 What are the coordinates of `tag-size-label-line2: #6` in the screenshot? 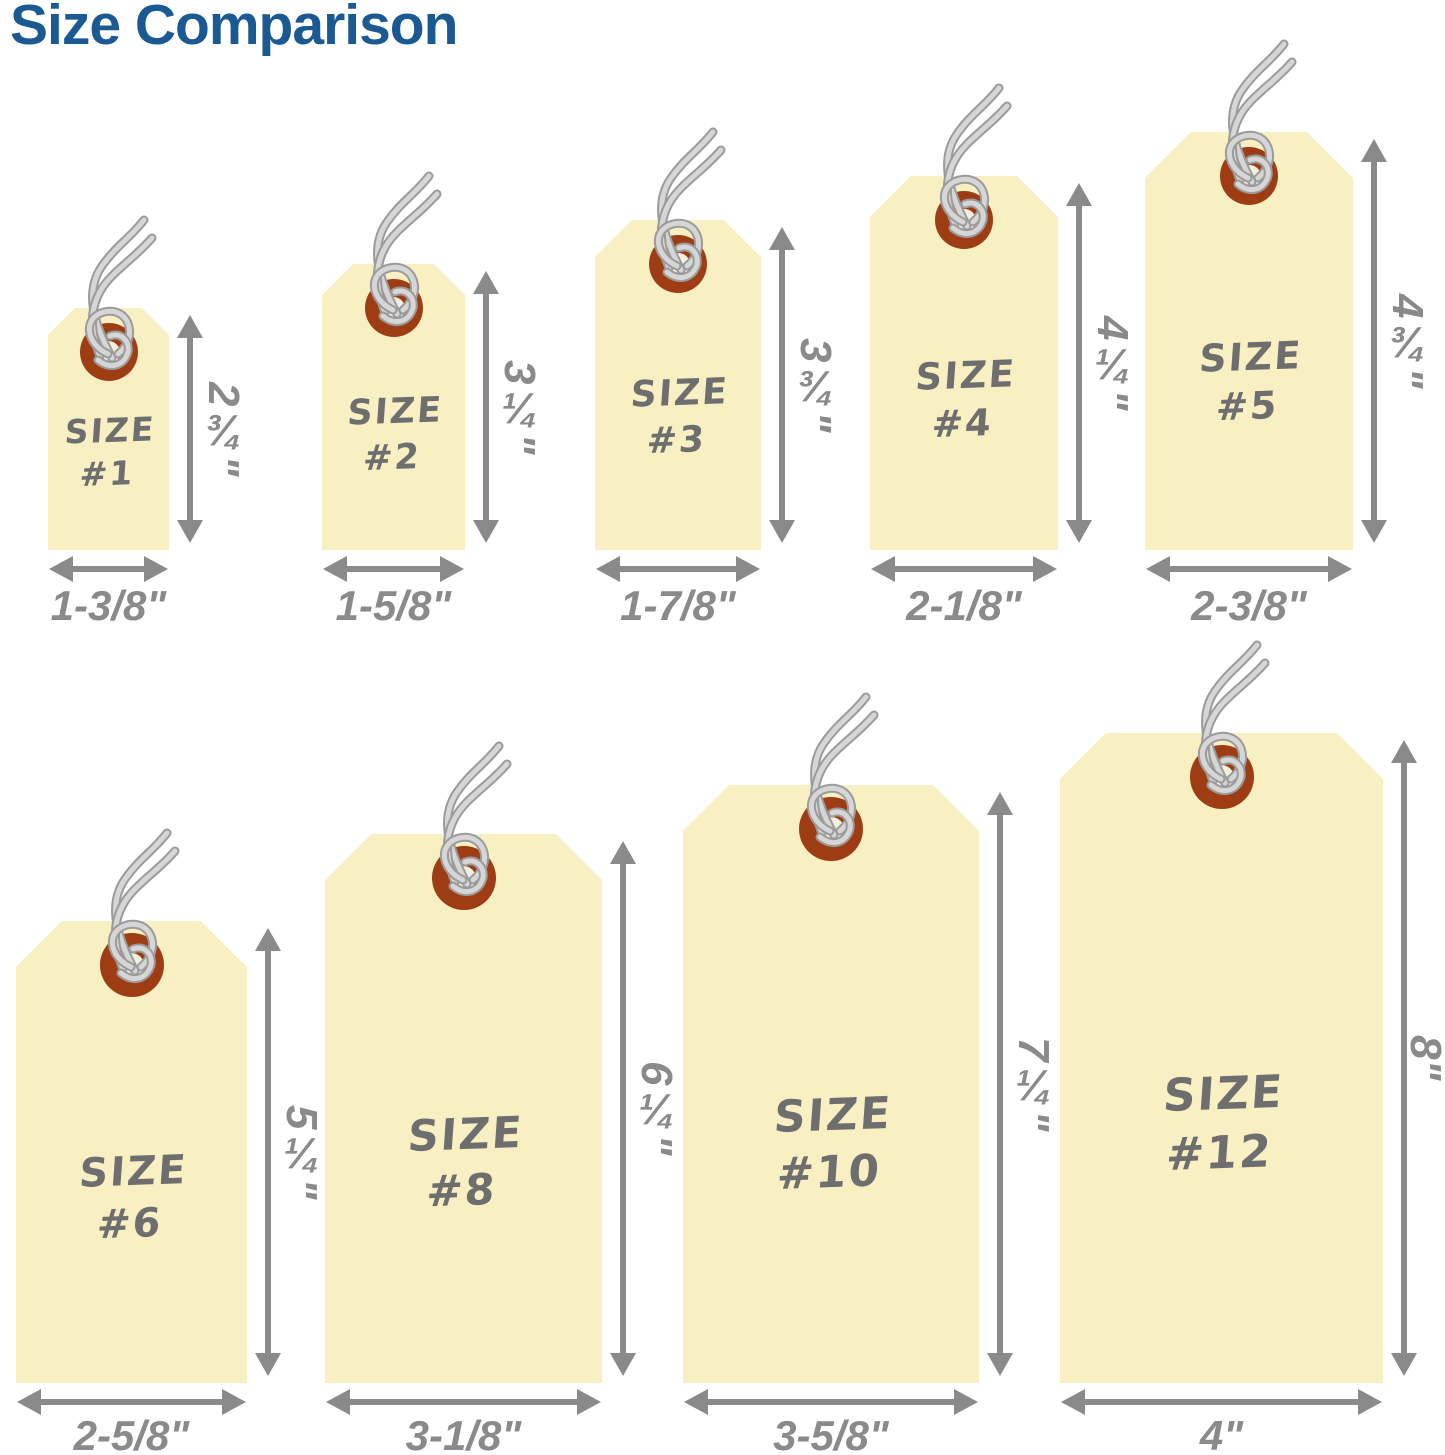 It's located at (129, 1224).